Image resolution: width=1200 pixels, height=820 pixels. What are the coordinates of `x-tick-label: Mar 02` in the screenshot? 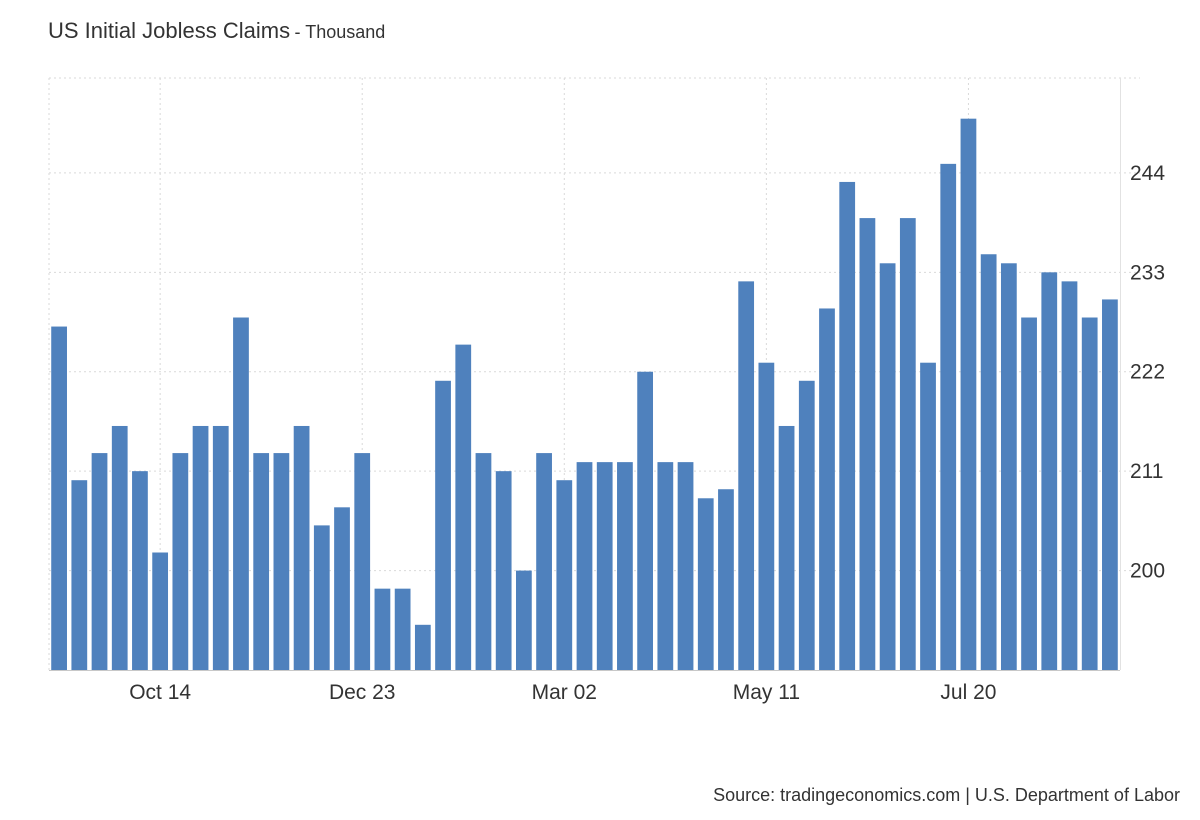 It's located at (564, 692).